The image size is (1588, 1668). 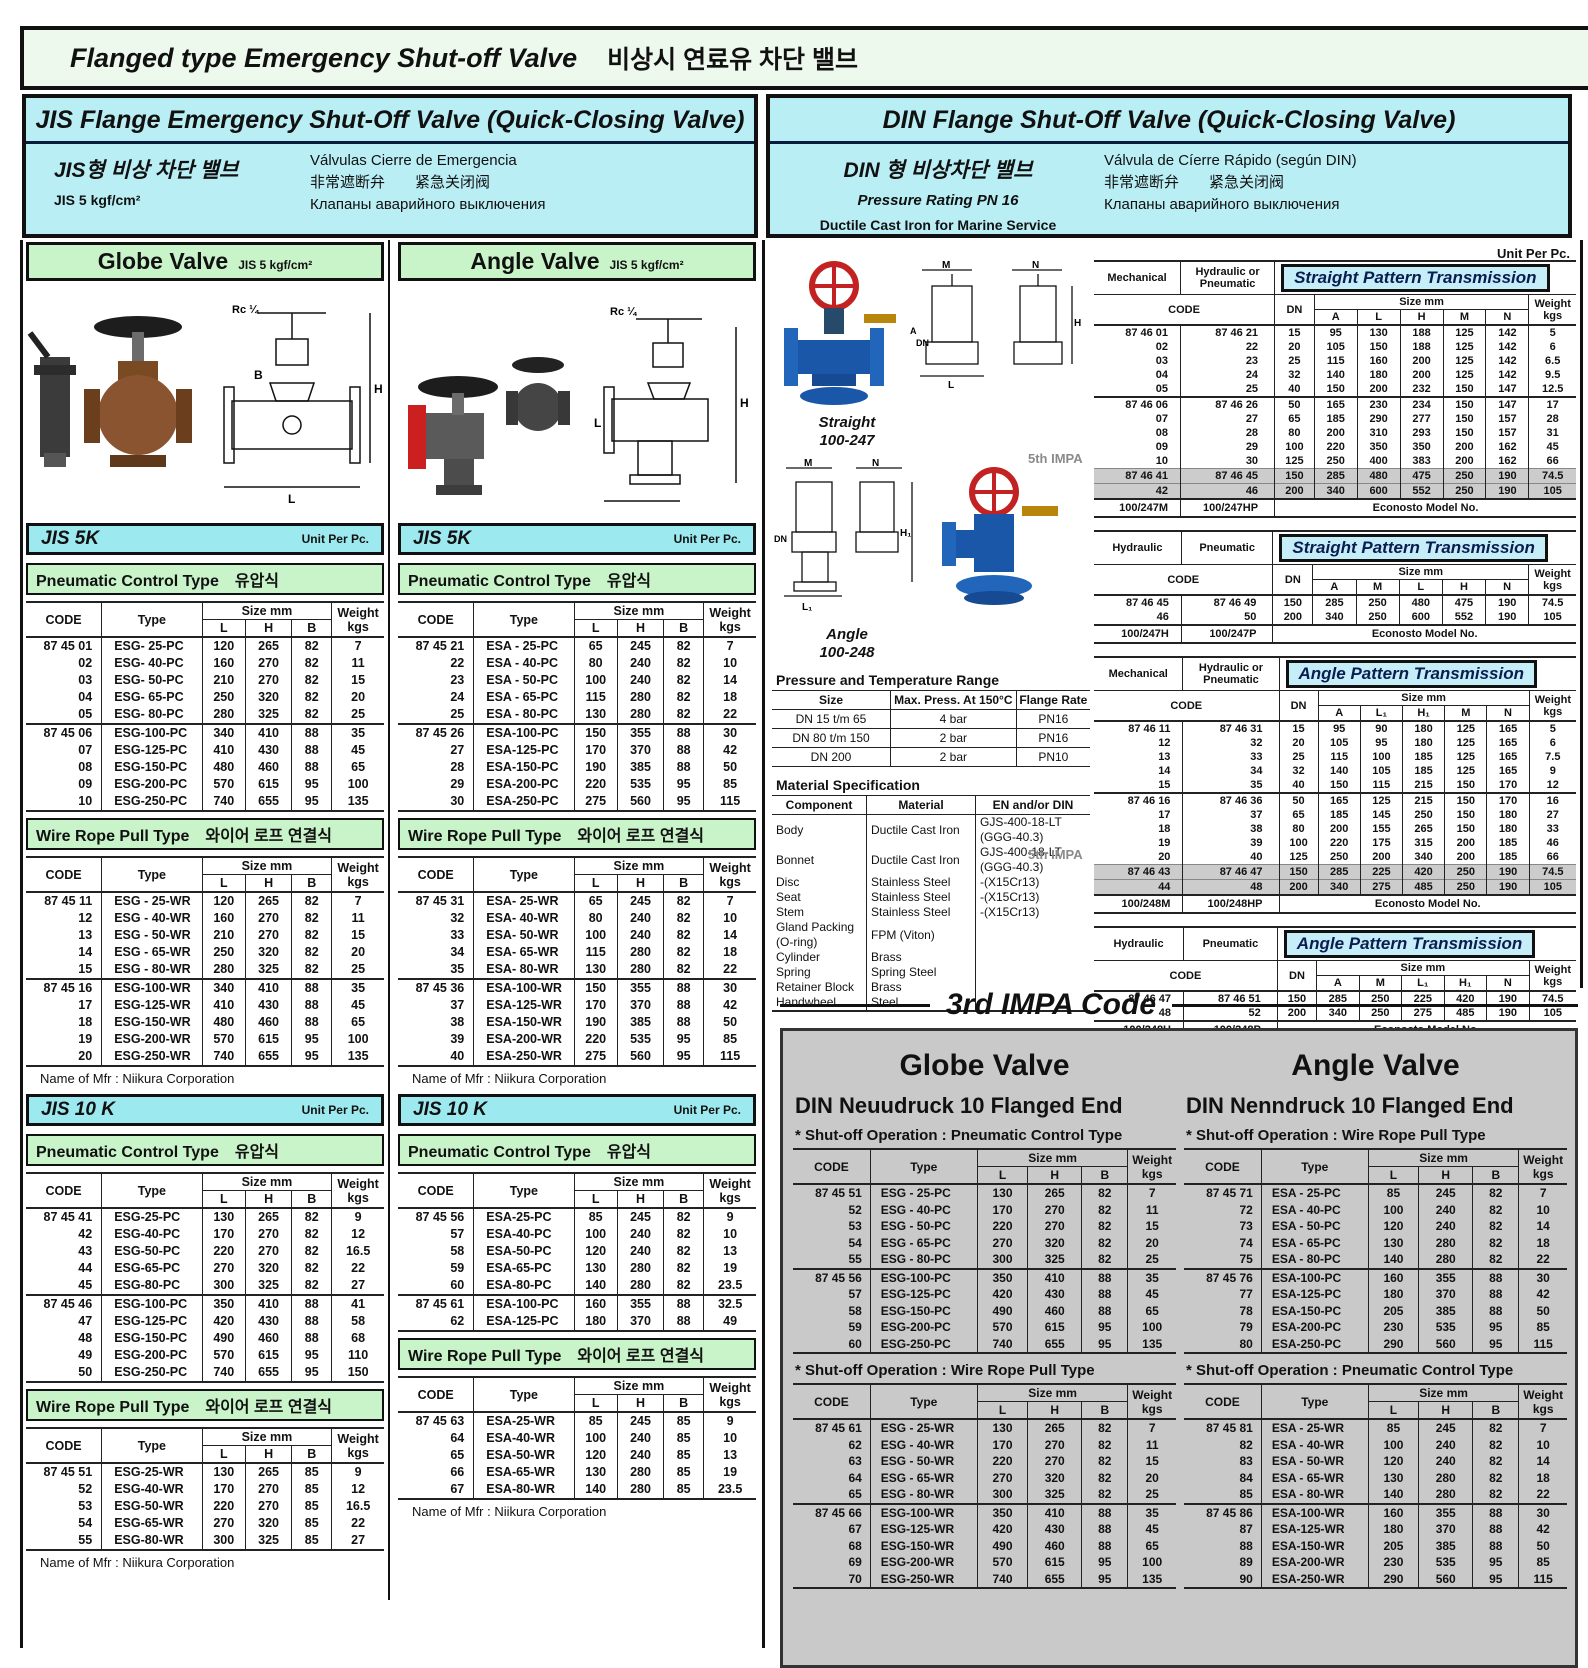 What do you see at coordinates (1227, 419) in the screenshot?
I see `table-cell: 27` at bounding box center [1227, 419].